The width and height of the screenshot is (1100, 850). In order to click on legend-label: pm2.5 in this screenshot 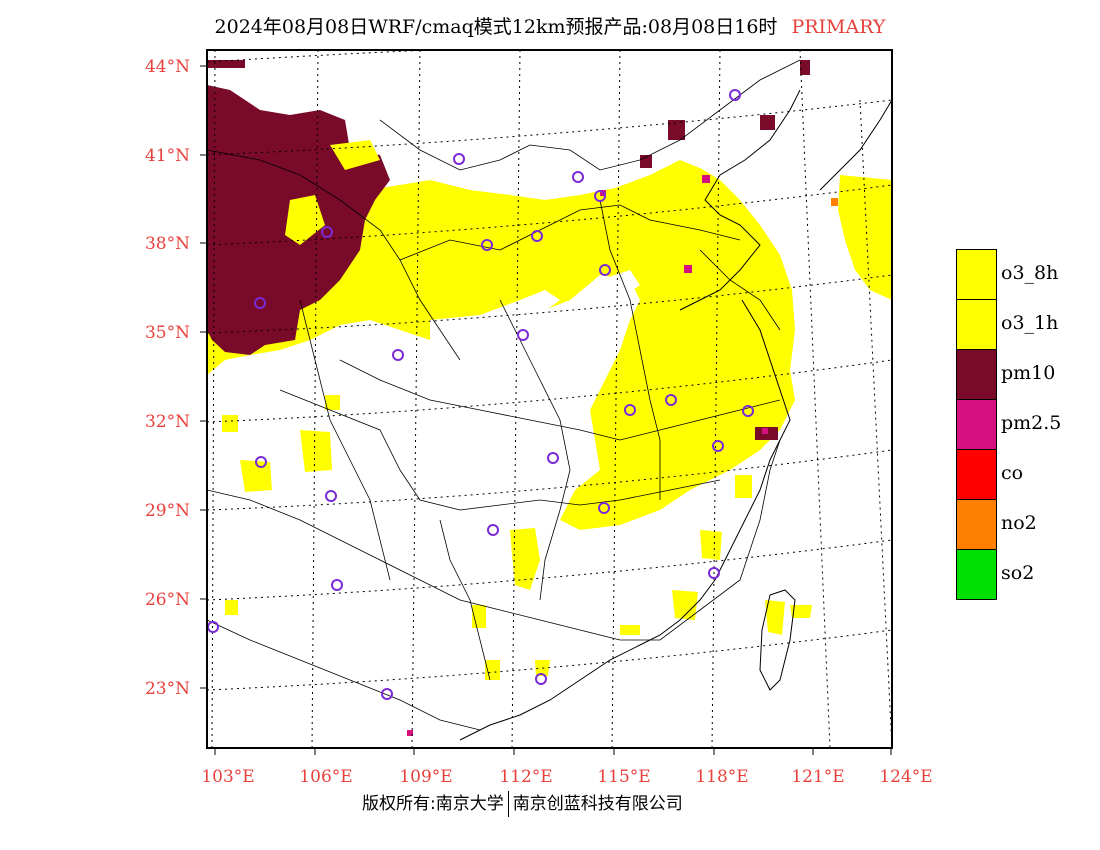, I will do `click(1031, 423)`.